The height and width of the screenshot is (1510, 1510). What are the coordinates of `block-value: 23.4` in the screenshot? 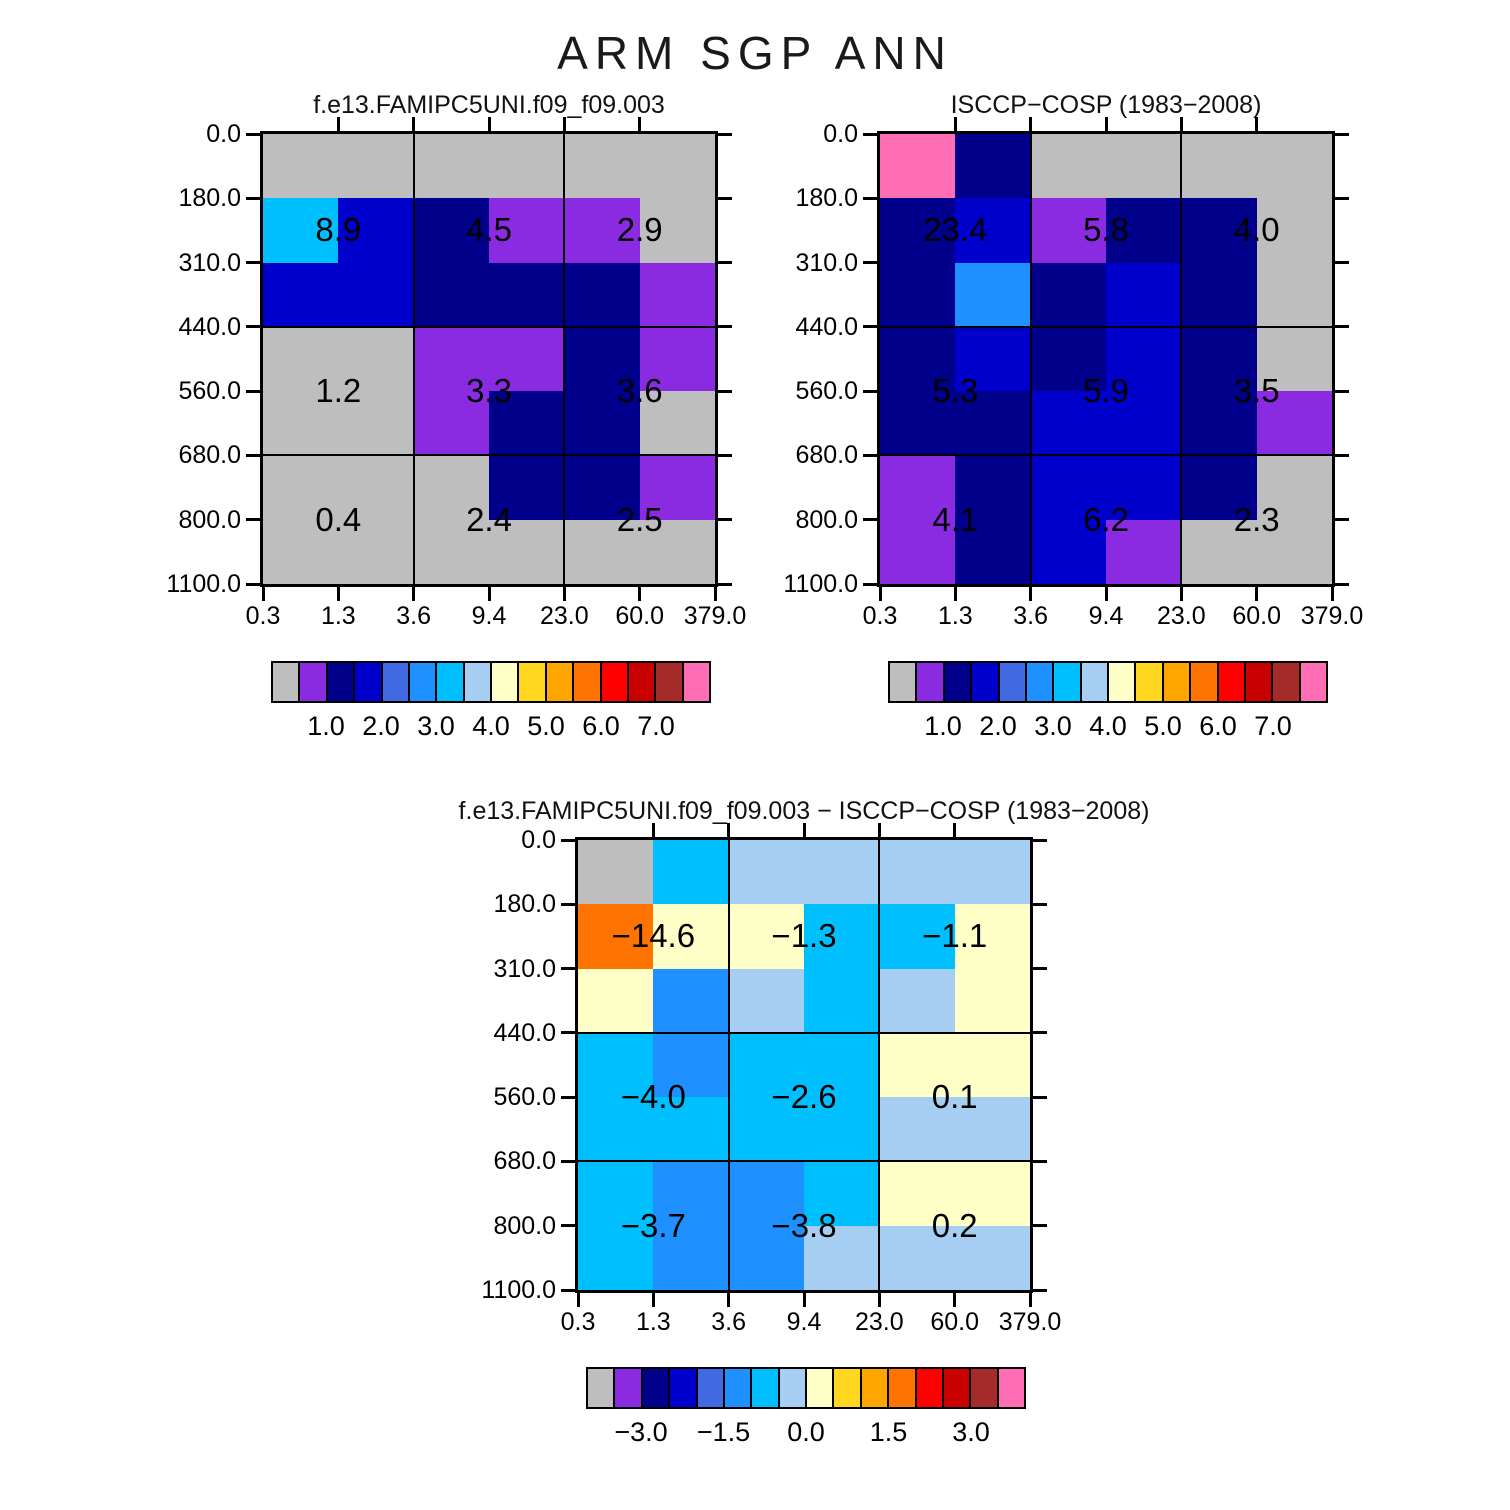 It's located at (955, 230).